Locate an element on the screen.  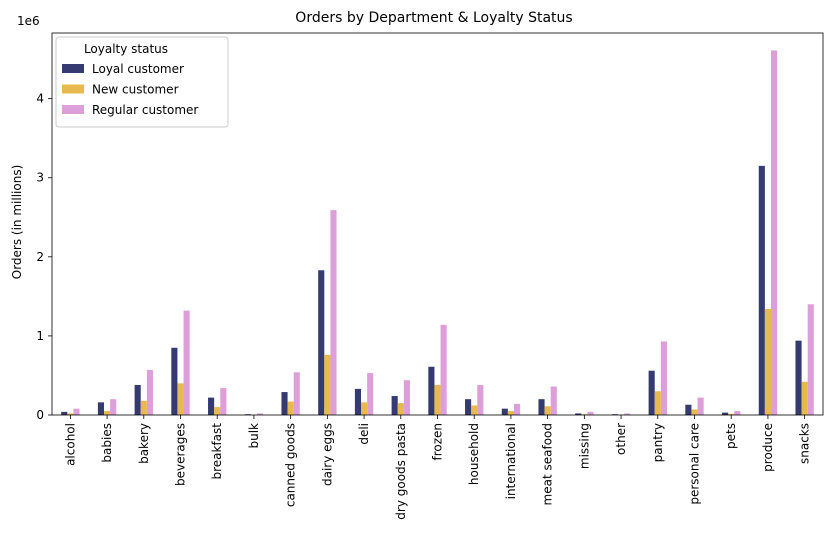
bar-personal-care-loyal-customer is located at coordinates (688, 409).